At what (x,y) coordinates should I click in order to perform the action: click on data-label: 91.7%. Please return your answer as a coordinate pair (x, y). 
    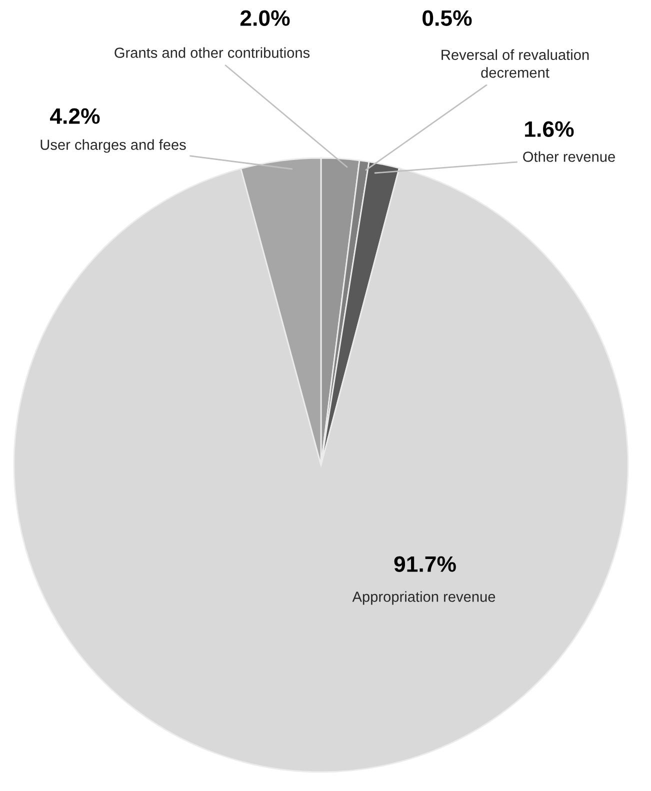
    Looking at the image, I should click on (425, 564).